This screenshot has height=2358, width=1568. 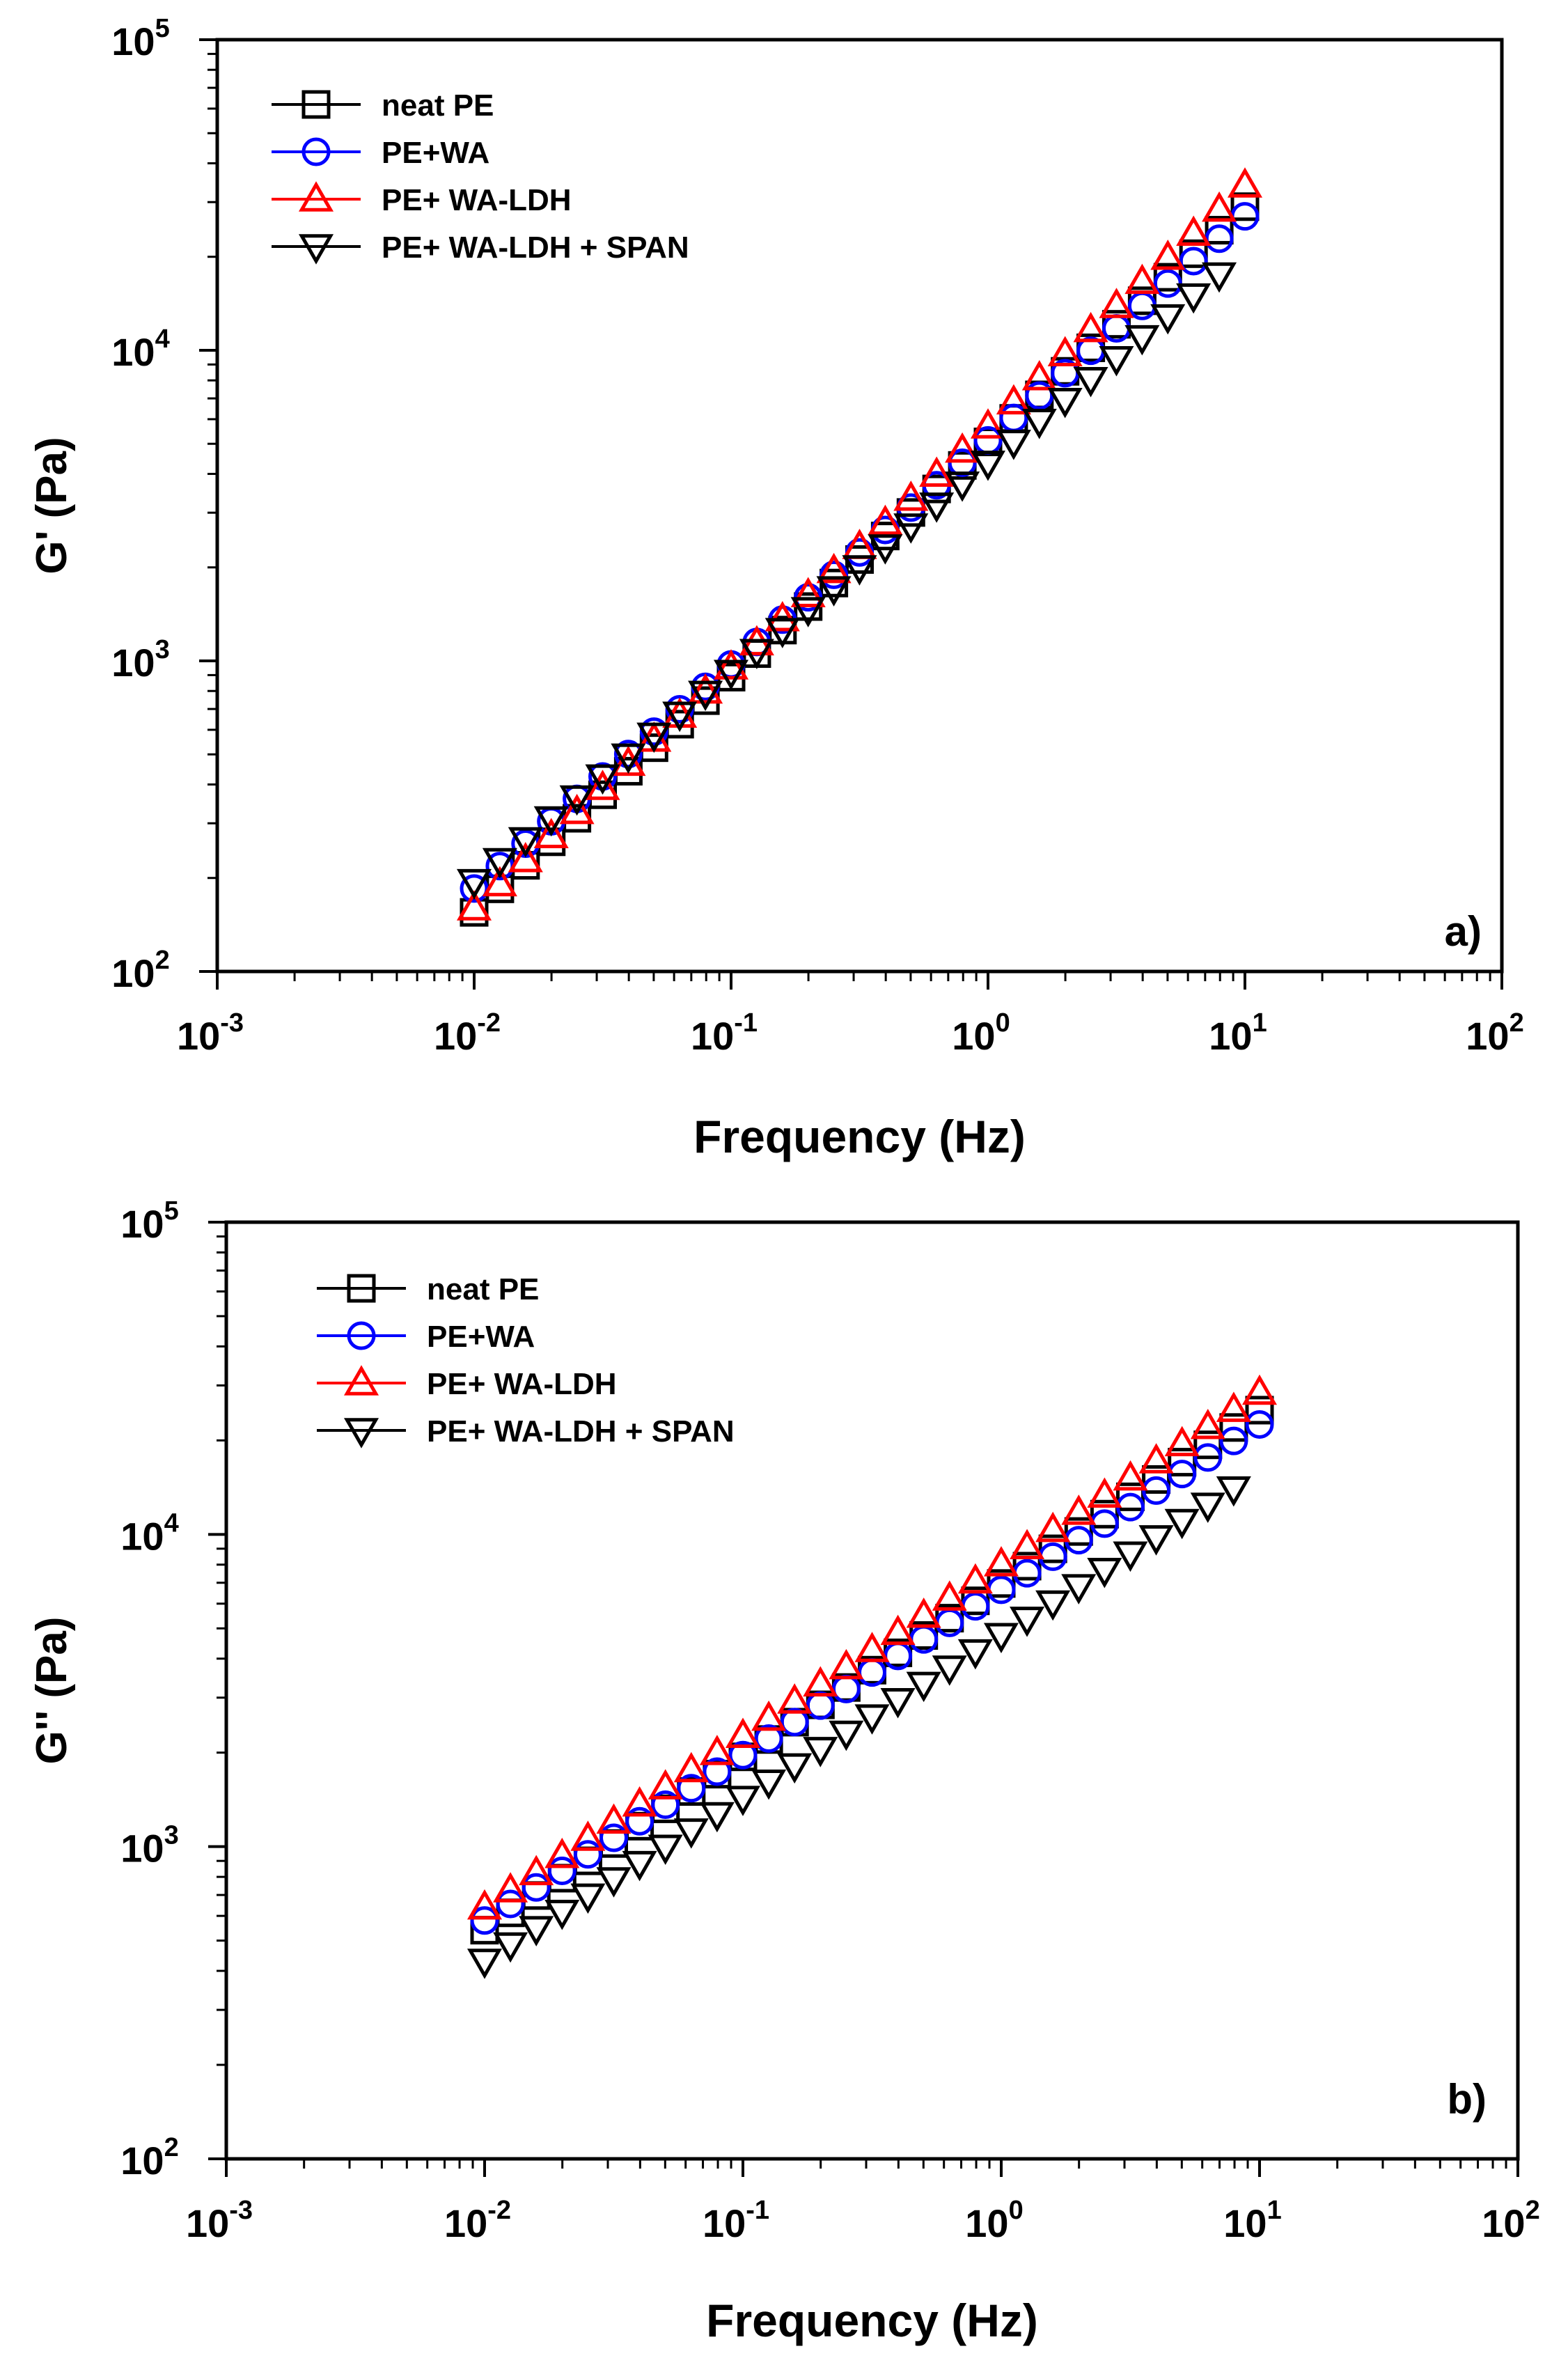 I want to click on series-pe-wa-ldh-span, so click(x=859, y=1727).